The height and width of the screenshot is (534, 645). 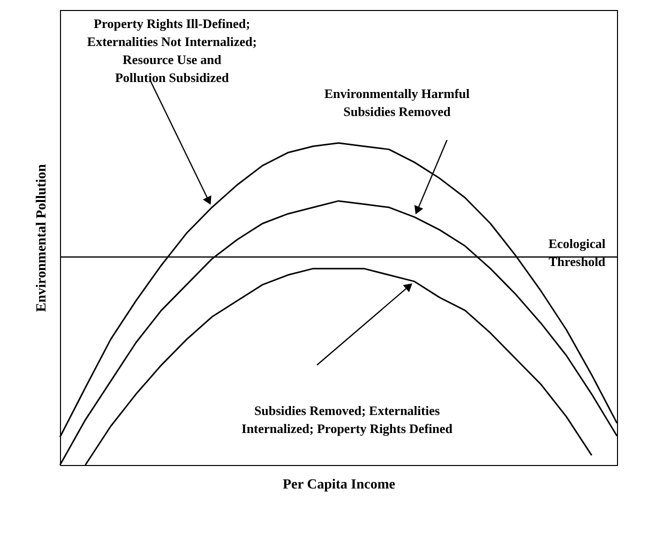 What do you see at coordinates (348, 419) in the screenshot?
I see `annotation: Subsidies Removed; Externalities Internalized; Property Rights Defined` at bounding box center [348, 419].